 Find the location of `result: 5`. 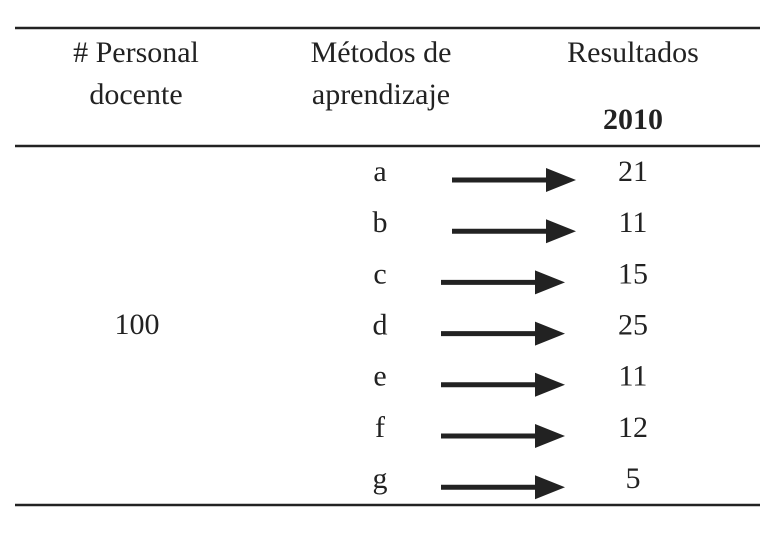

result: 5 is located at coordinates (633, 478).